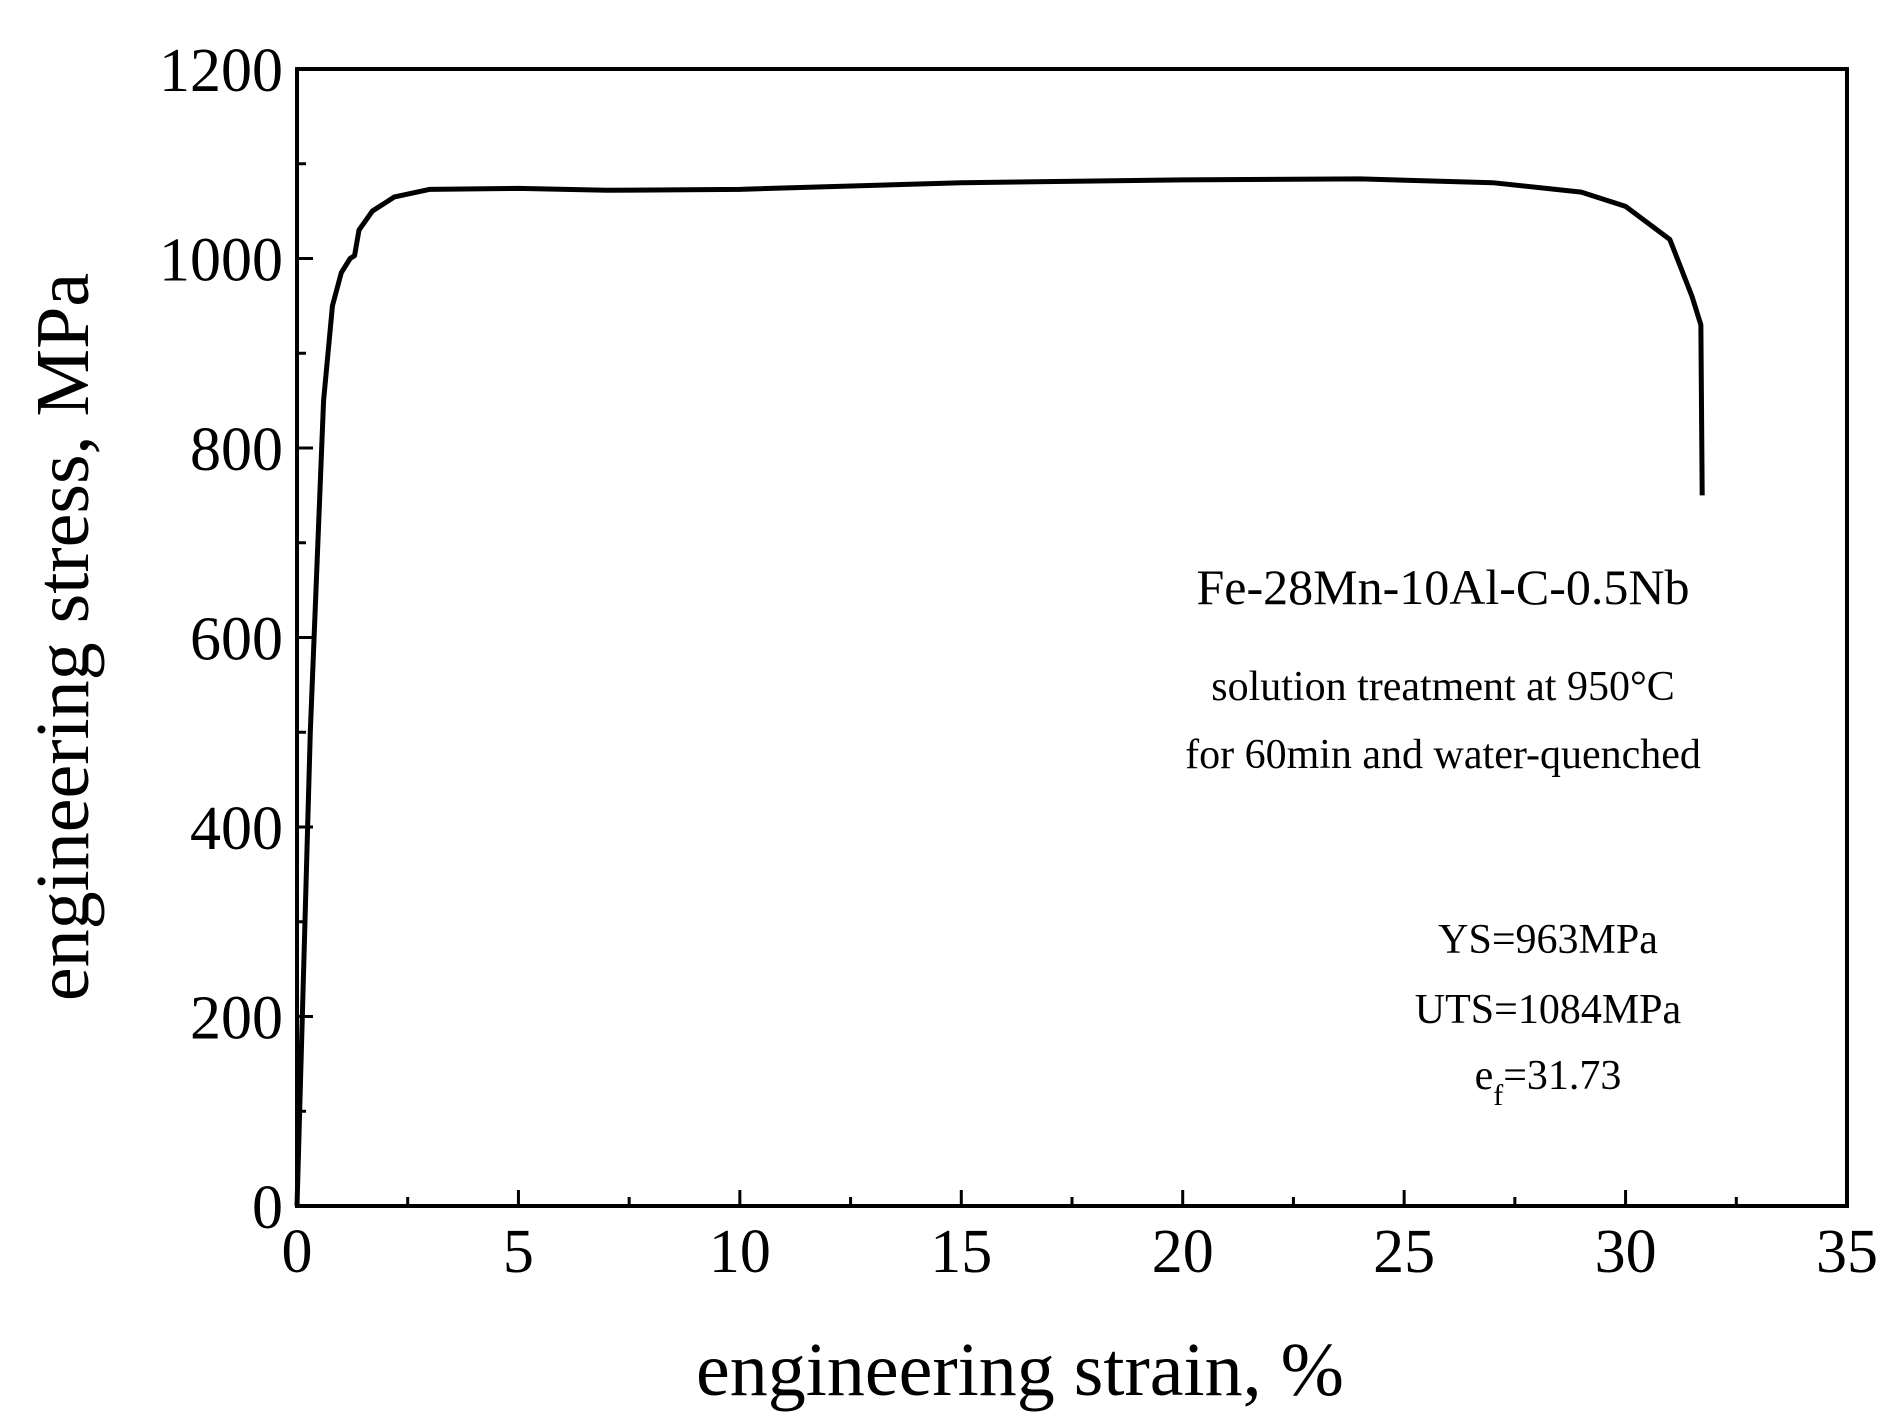 The height and width of the screenshot is (1426, 1904). I want to click on y-tick-label: 600, so click(236, 640).